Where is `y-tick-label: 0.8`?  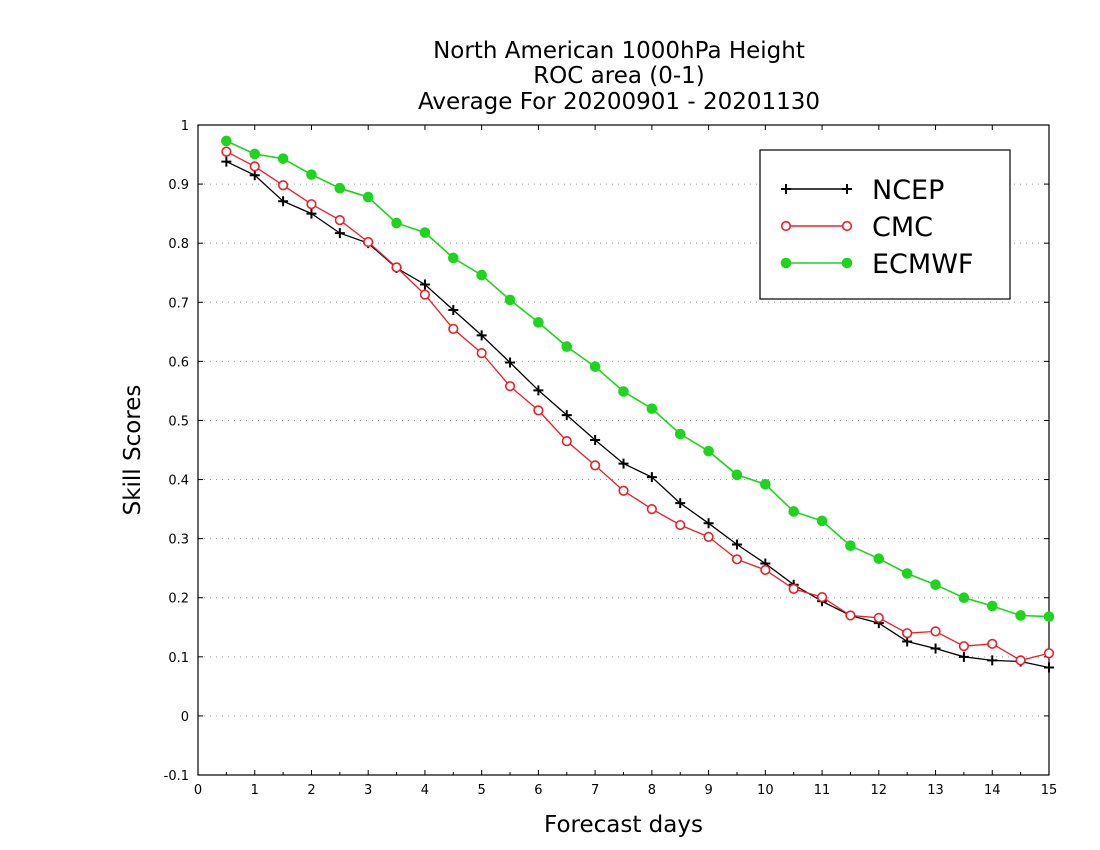 y-tick-label: 0.8 is located at coordinates (178, 244).